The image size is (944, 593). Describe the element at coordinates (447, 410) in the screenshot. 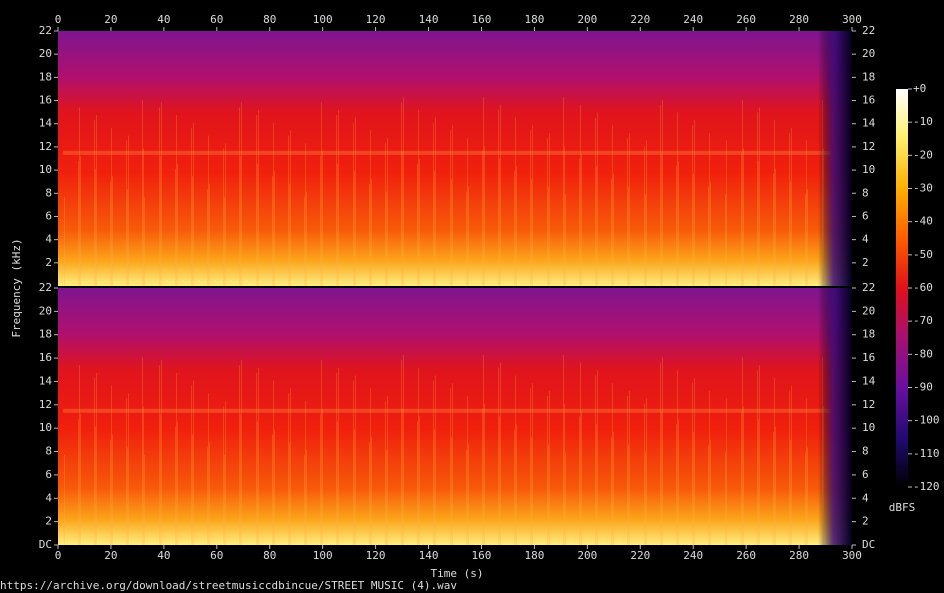

I see `band` at that location.